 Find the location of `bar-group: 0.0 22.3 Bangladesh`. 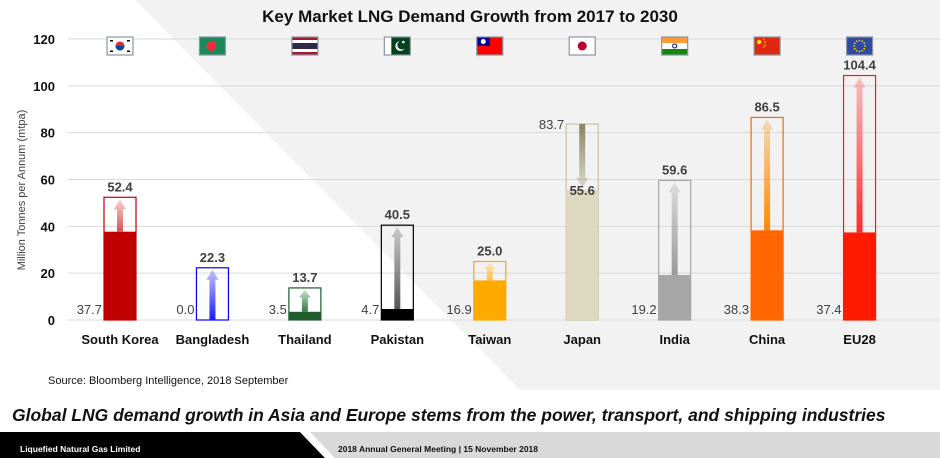

bar-group: 0.0 22.3 Bangladesh is located at coordinates (213, 298).